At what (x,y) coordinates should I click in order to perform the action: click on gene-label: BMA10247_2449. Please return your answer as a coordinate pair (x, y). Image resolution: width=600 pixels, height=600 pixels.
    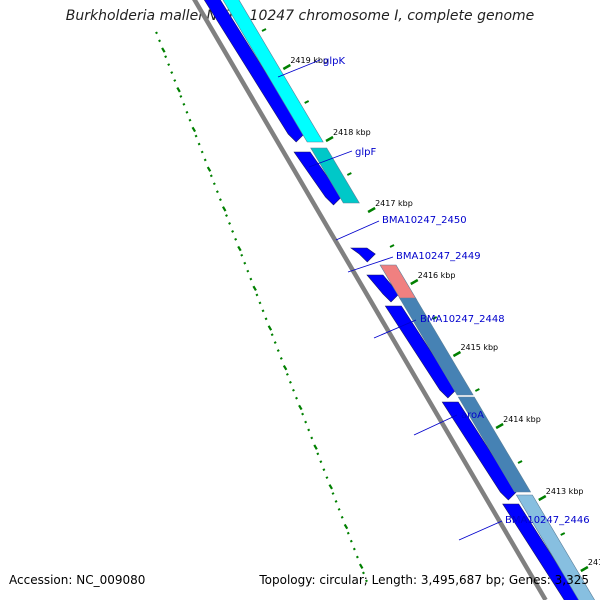
    Looking at the image, I should click on (438, 256).